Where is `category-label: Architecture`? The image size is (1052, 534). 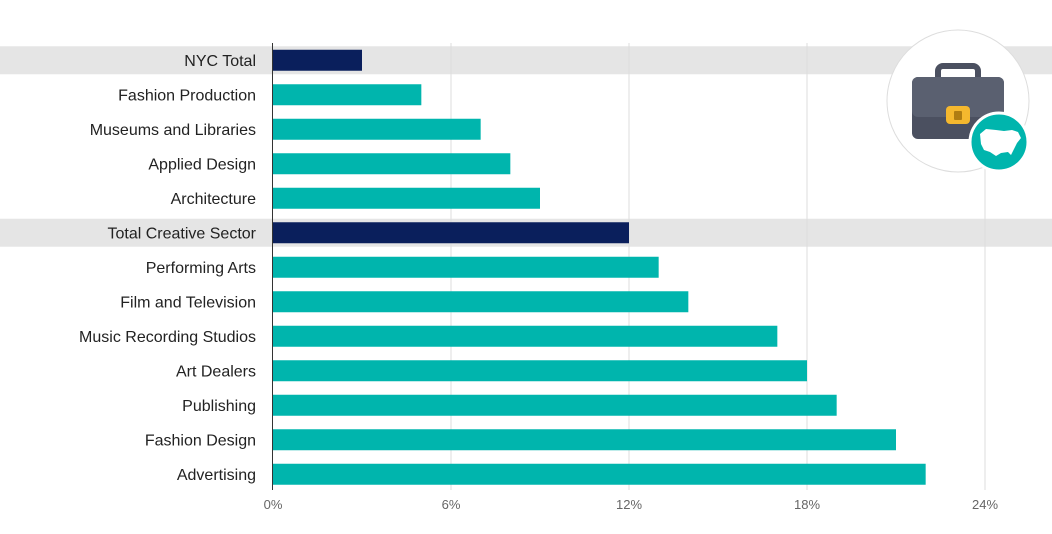
category-label: Architecture is located at coordinates (213, 199).